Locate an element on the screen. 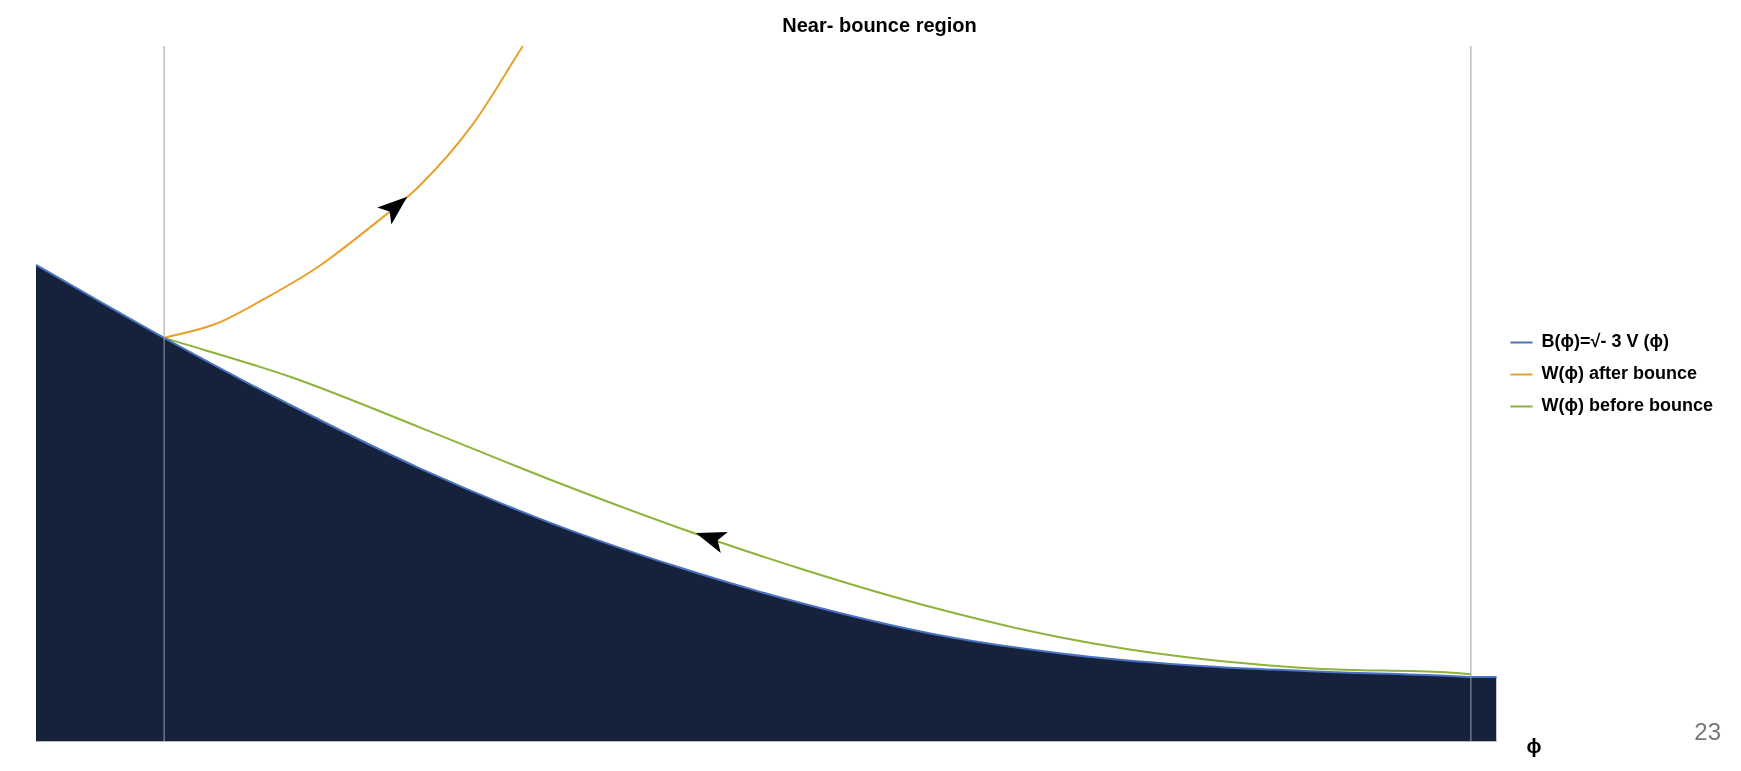 Image resolution: width=1741 pixels, height=771 pixels. legend-label: W(ϕ) after bounce is located at coordinates (1619, 373).